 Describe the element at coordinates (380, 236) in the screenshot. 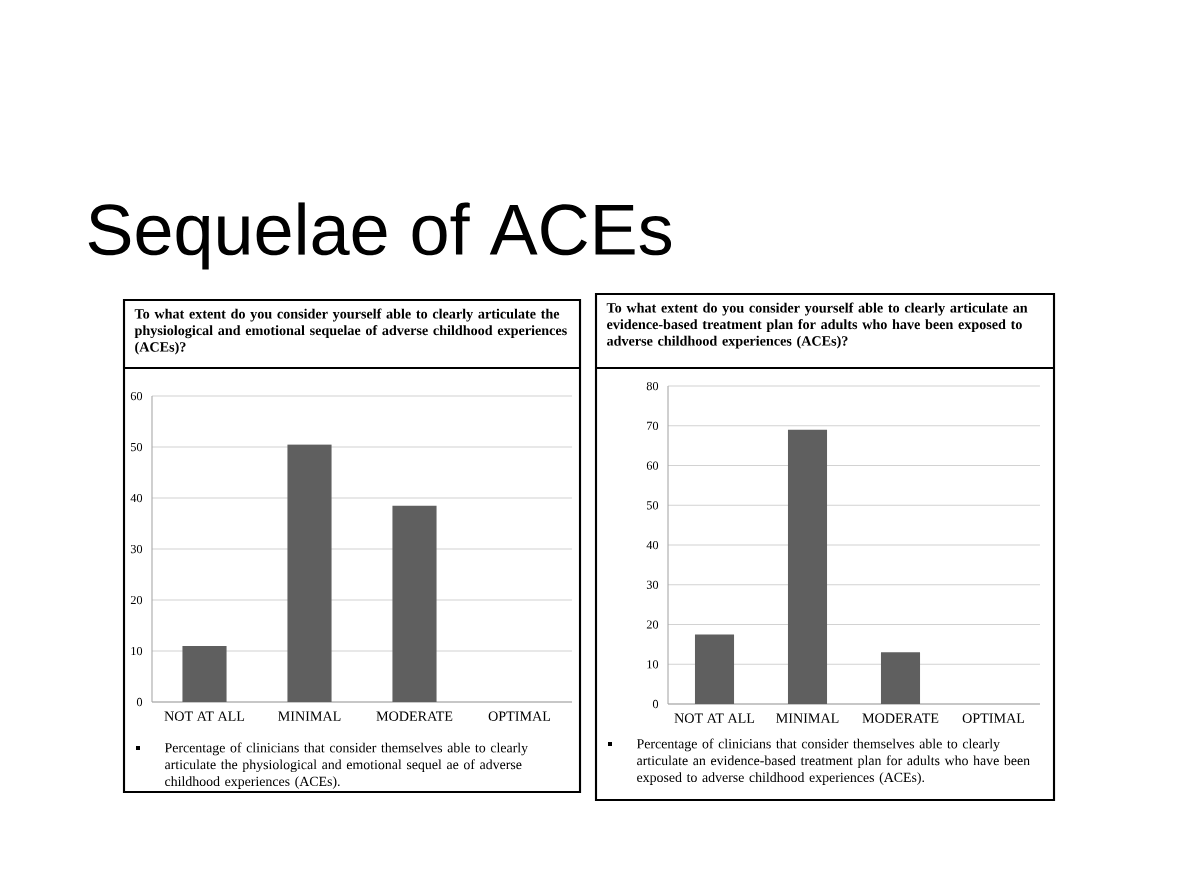

I see `text: Sequelae of ACEs` at that location.